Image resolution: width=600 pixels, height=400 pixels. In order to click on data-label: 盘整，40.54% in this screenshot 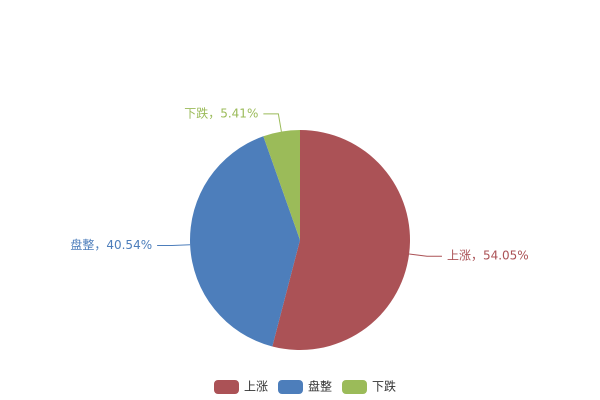, I will do `click(111, 244)`.